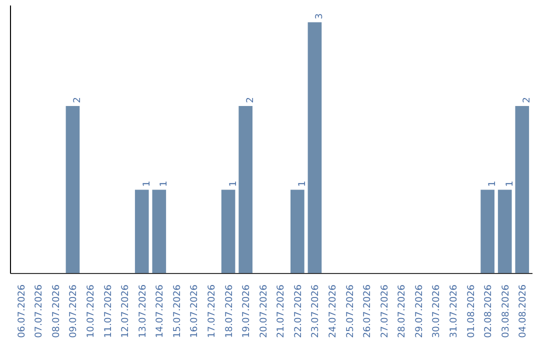 The height and width of the screenshot is (340, 540). Describe the element at coordinates (108, 311) in the screenshot. I see `x-tick-label: 11.07.2026` at that location.